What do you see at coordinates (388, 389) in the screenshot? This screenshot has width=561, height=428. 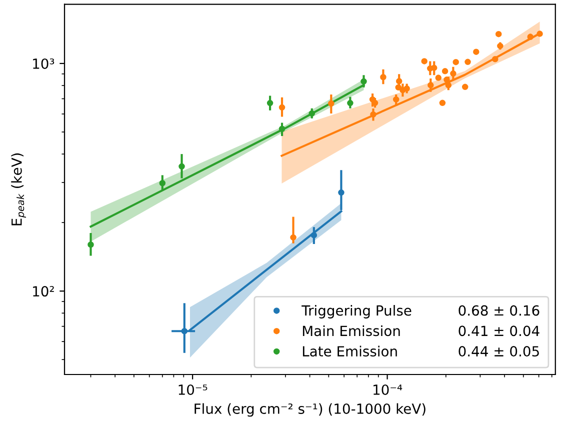 I see `x-tick-label: 10⁻⁴` at bounding box center [388, 389].